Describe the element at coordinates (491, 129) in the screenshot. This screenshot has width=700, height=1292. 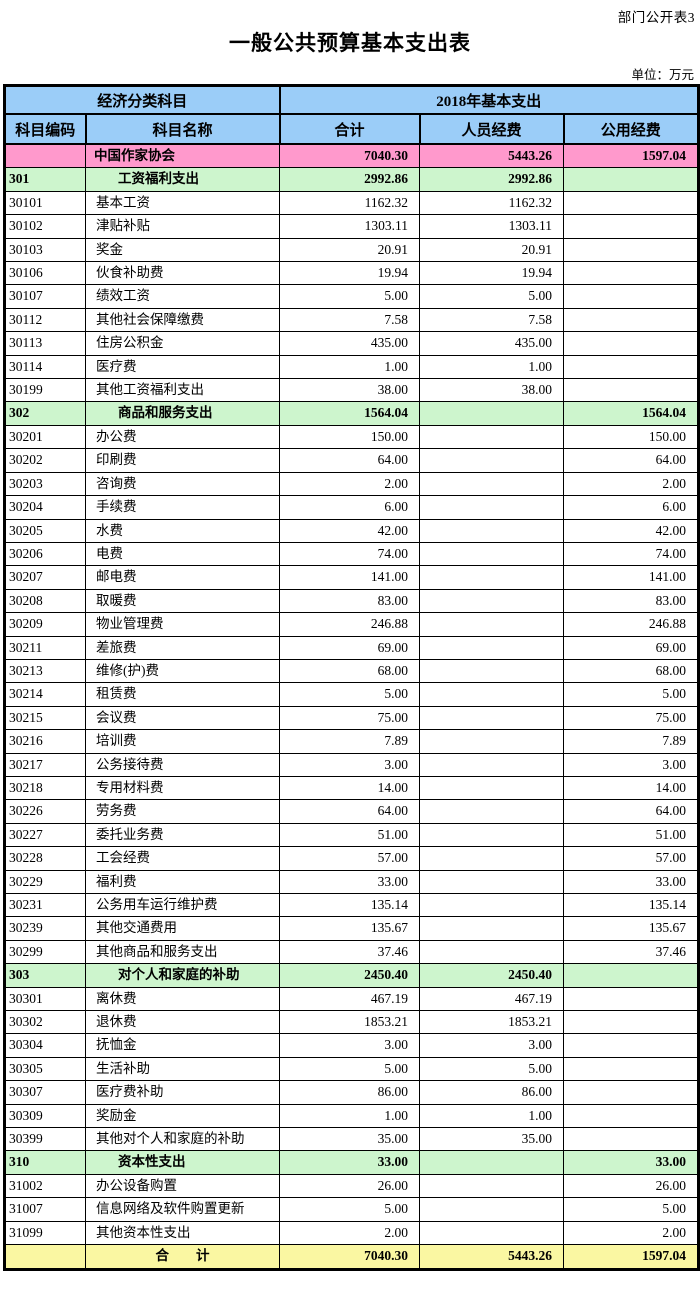
I see `col-header-personnel-funds: 人员经费` at that location.